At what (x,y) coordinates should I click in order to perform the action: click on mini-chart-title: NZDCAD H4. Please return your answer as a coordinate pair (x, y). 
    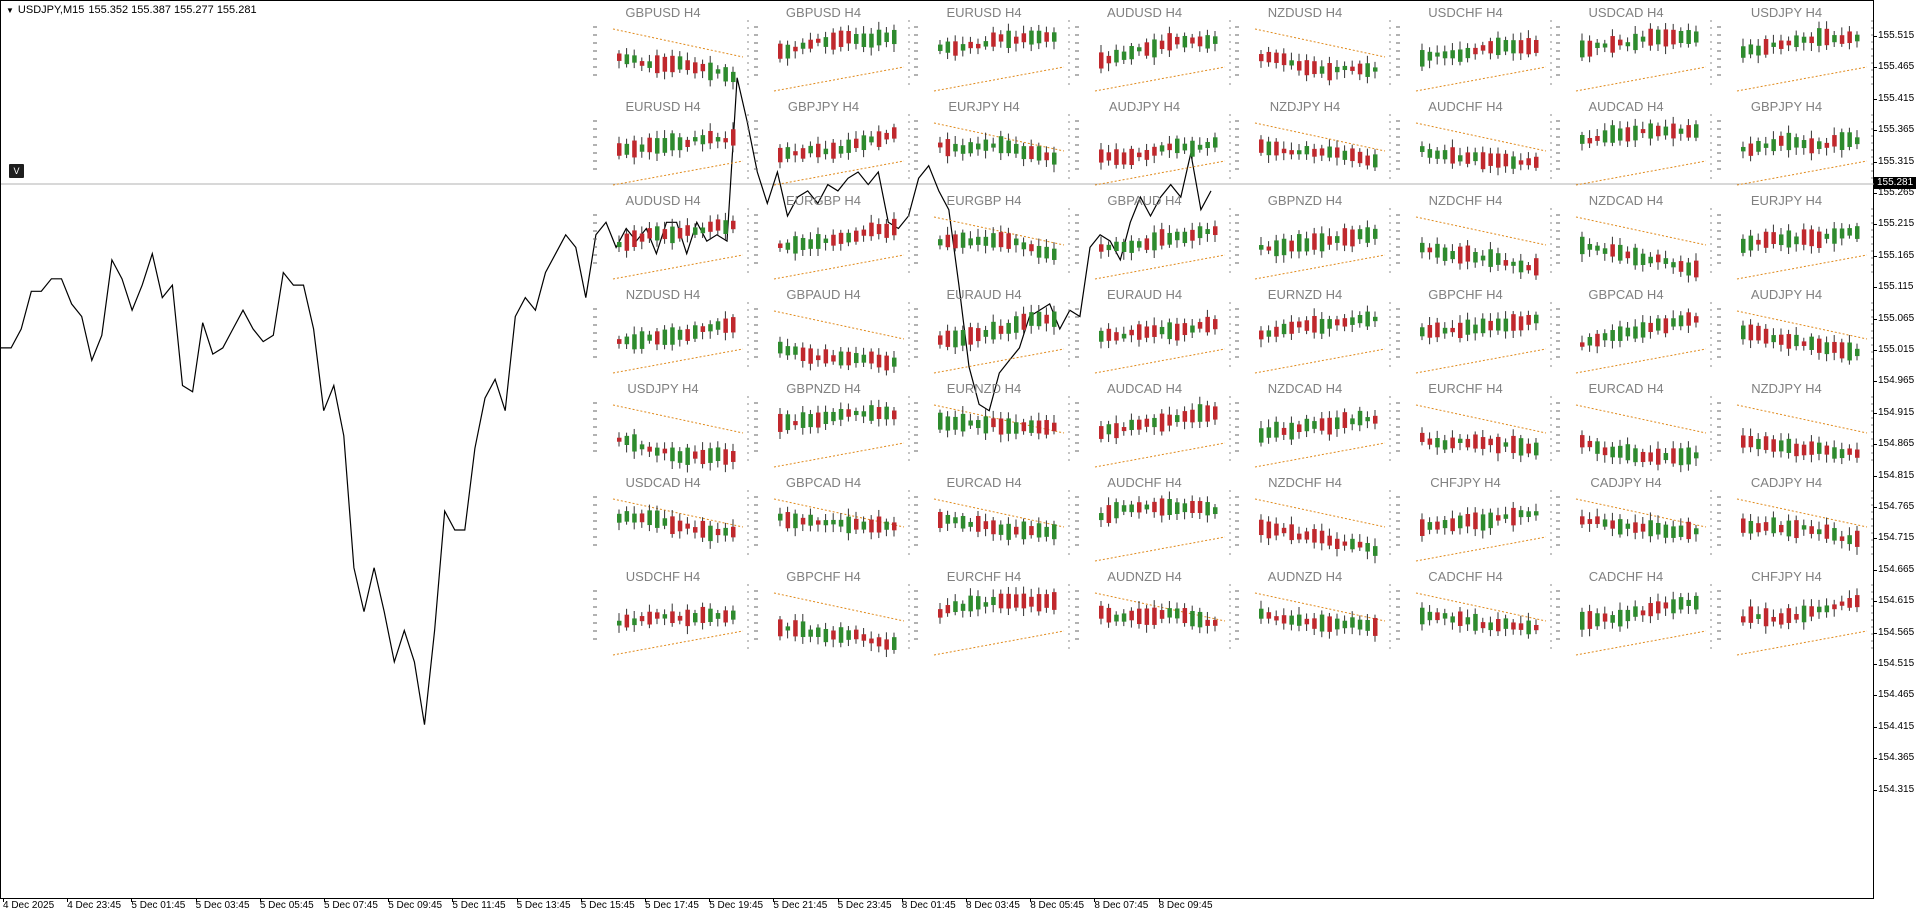
    Looking at the image, I should click on (1626, 200).